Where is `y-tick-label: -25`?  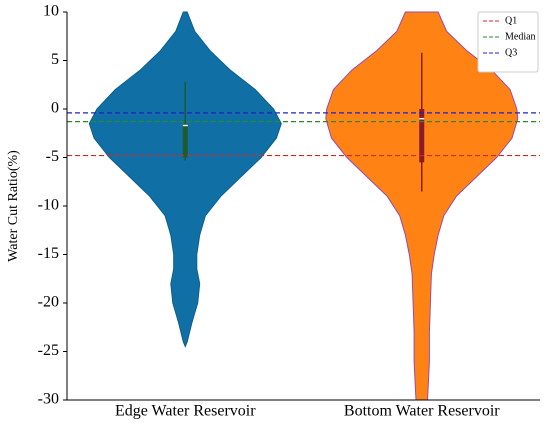
y-tick-label: -25 is located at coordinates (48, 350).